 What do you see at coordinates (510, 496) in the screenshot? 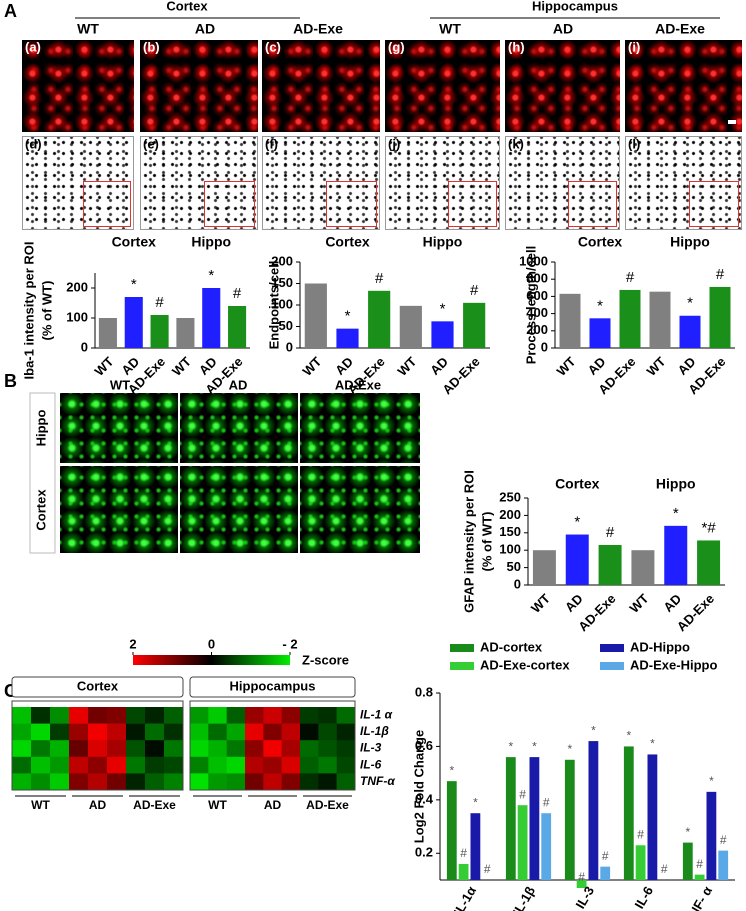
I see `y-tick-label: 250` at bounding box center [510, 496].